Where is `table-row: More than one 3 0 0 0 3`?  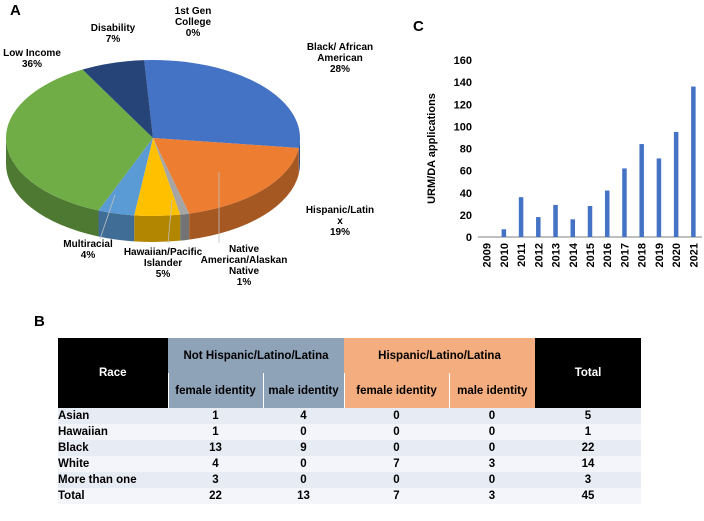 table-row: More than one 3 0 0 0 3 is located at coordinates (349, 480).